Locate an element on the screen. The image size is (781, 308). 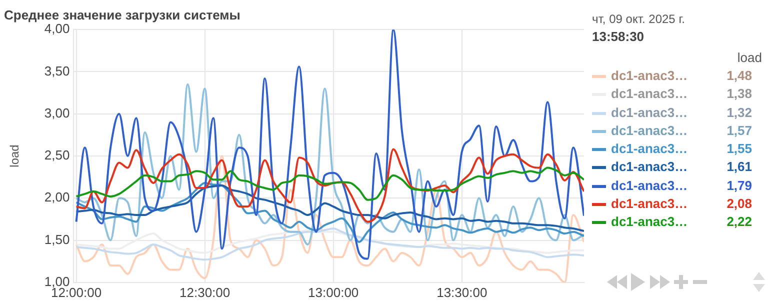
legend-title: load is located at coordinates (749, 58).